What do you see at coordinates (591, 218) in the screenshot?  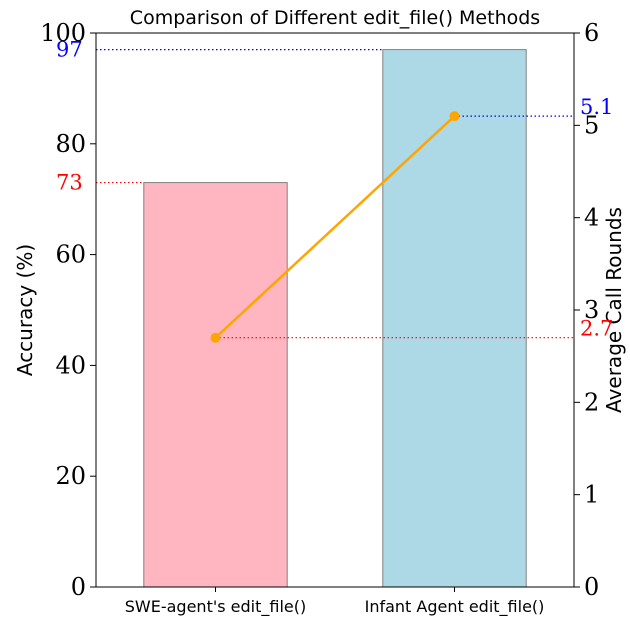 I see `y-tick-label-right: 4` at bounding box center [591, 218].